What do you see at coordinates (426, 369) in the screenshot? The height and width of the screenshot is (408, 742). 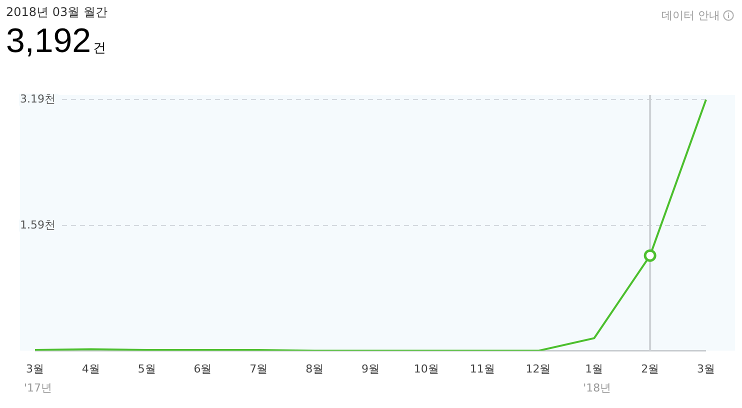 I see `x-tick-label: 10월` at bounding box center [426, 369].